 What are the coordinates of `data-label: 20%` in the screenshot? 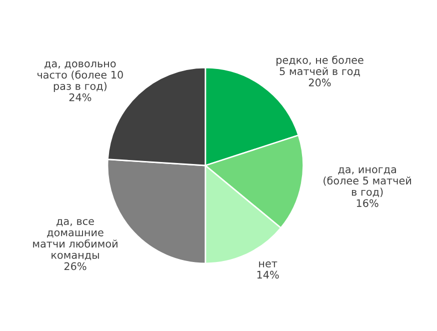 It's located at (319, 82).